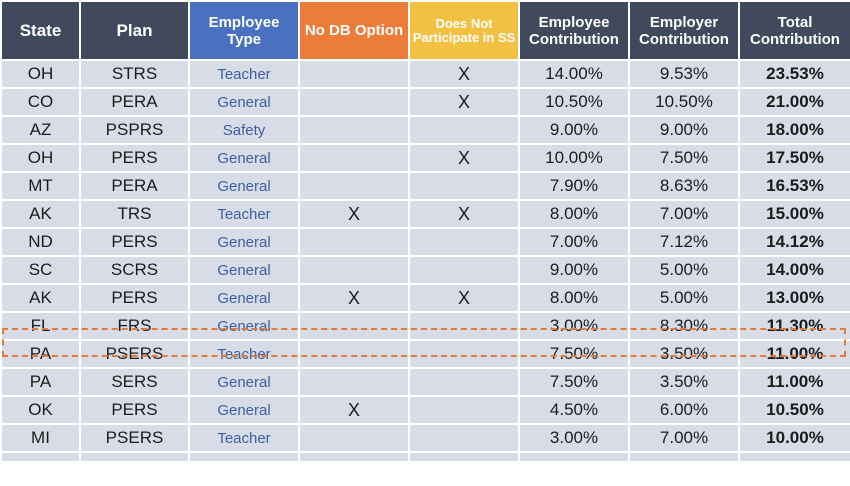 Image resolution: width=850 pixels, height=486 pixels. Describe the element at coordinates (40, 186) in the screenshot. I see `state-cell: MT` at that location.